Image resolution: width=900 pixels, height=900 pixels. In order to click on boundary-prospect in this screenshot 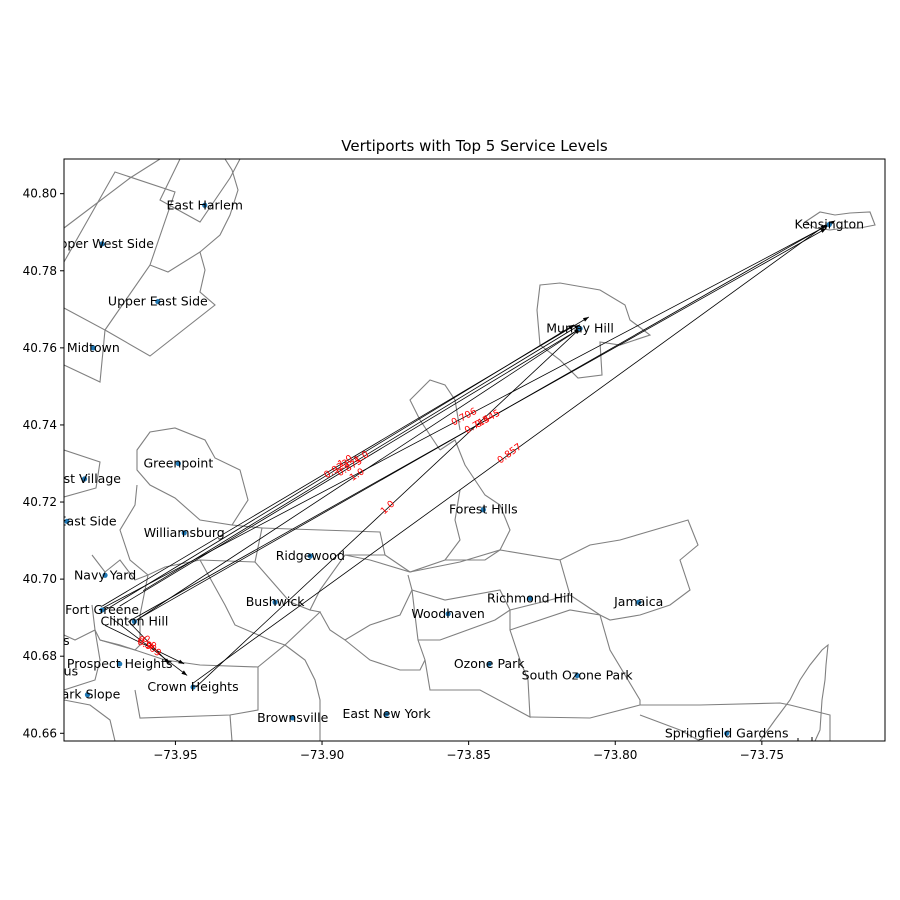, I will do `click(82, 660)`.